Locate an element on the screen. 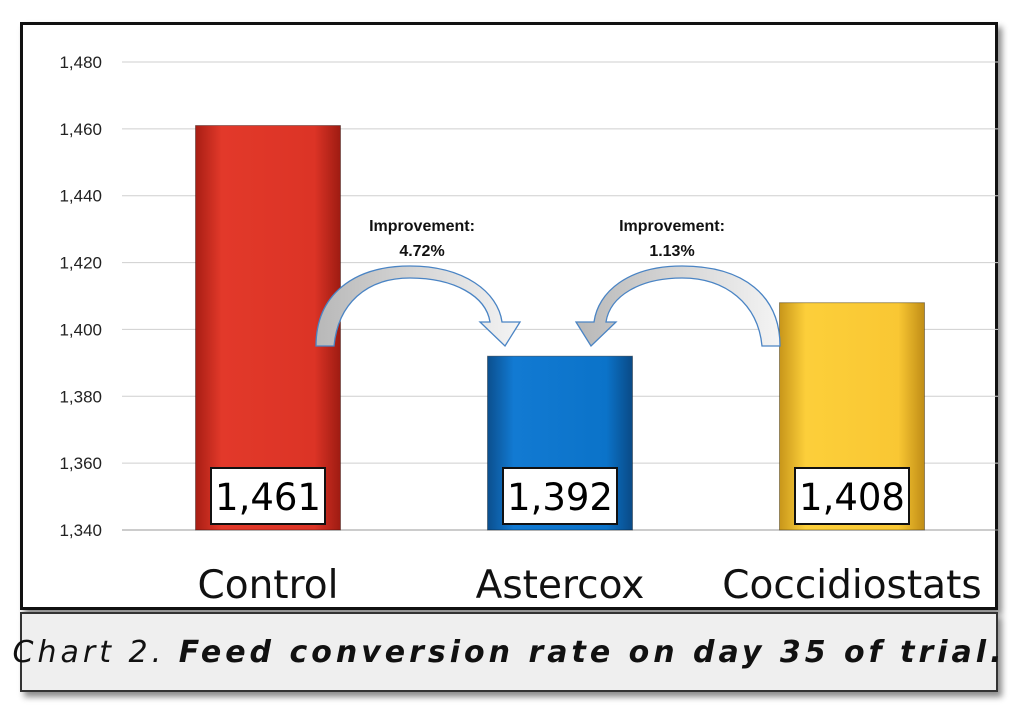  improvement-arrow-left is located at coordinates (418, 306).